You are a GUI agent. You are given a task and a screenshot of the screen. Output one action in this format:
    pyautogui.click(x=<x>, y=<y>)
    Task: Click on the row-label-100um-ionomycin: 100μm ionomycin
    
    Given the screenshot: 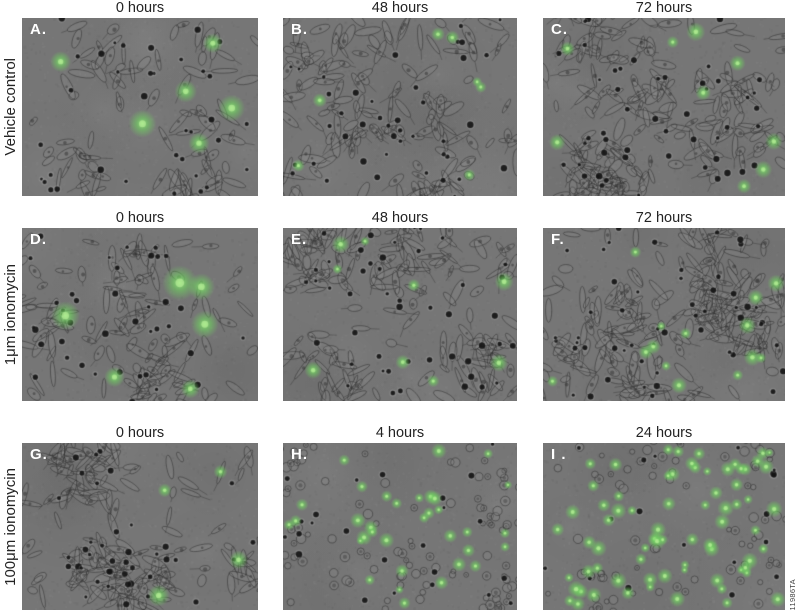 What is the action you would take?
    pyautogui.click(x=10, y=526)
    